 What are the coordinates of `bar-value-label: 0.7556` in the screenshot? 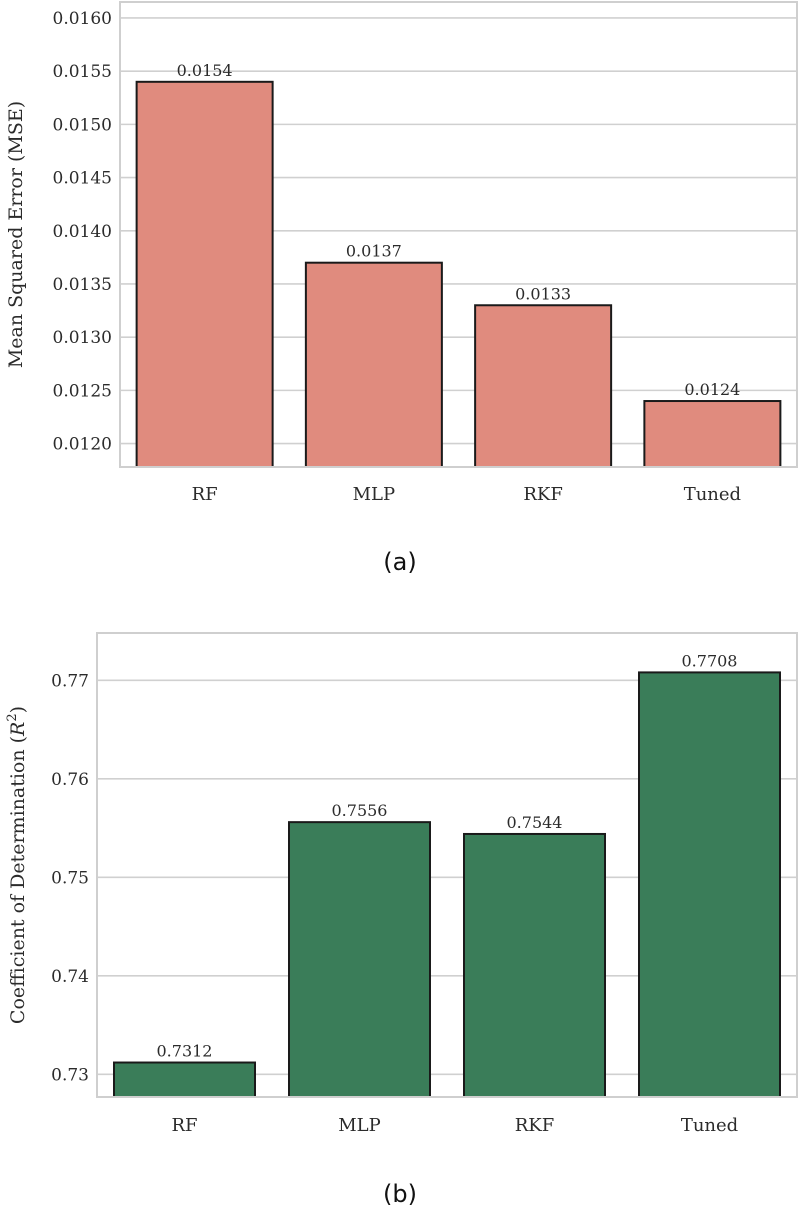 It's located at (360, 810).